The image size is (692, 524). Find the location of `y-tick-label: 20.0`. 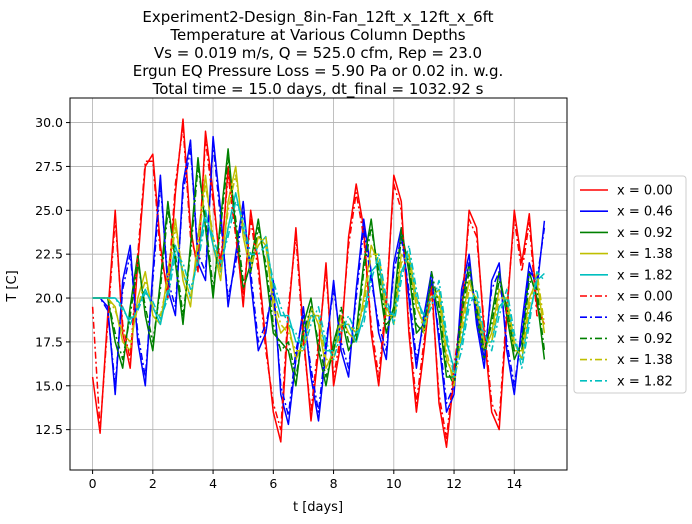

y-tick-label: 20.0 is located at coordinates (49, 298).